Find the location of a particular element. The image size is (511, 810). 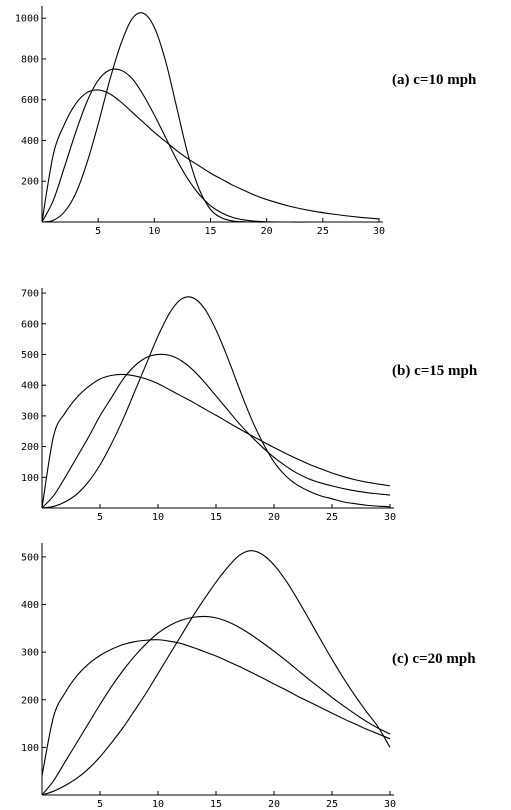

y-tick-label: 700 is located at coordinates (30, 294).